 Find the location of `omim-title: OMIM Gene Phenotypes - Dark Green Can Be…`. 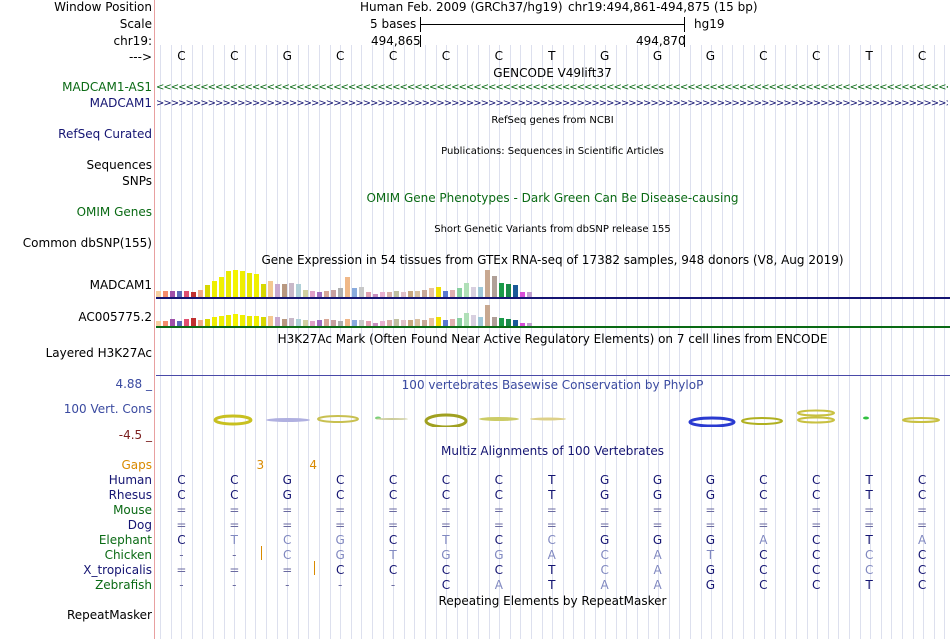

omim-title: OMIM Gene Phenotypes - Dark Green Can Be… is located at coordinates (552, 198).